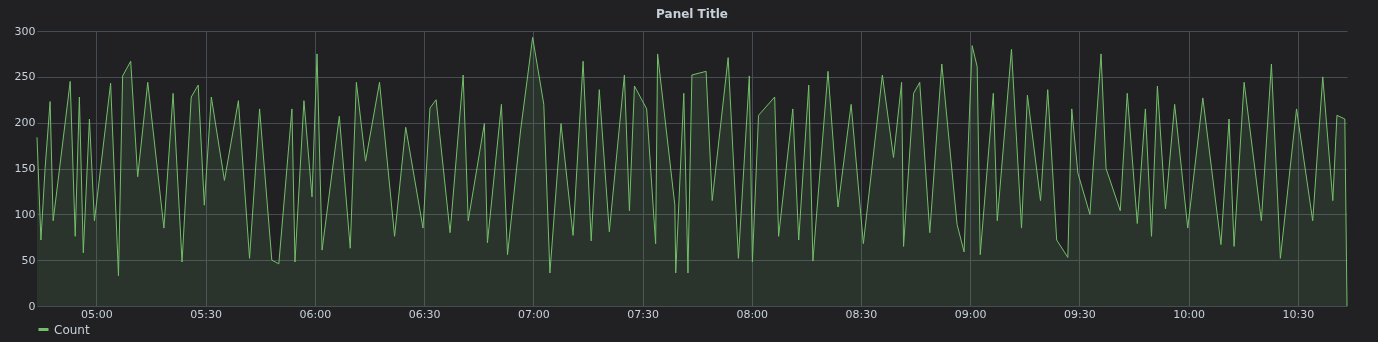 This screenshot has width=1378, height=342. I want to click on x-tick-label: 08:00, so click(752, 314).